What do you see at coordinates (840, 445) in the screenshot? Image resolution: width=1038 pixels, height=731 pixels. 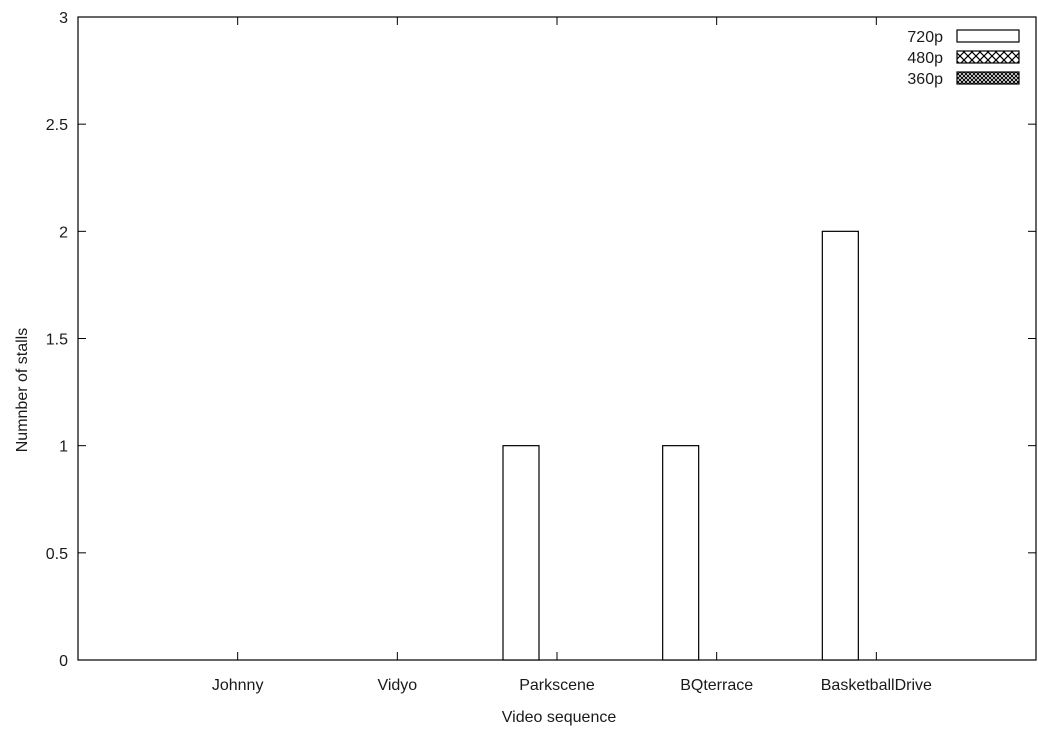 I see `bar-720p-BasketballDrive` at bounding box center [840, 445].